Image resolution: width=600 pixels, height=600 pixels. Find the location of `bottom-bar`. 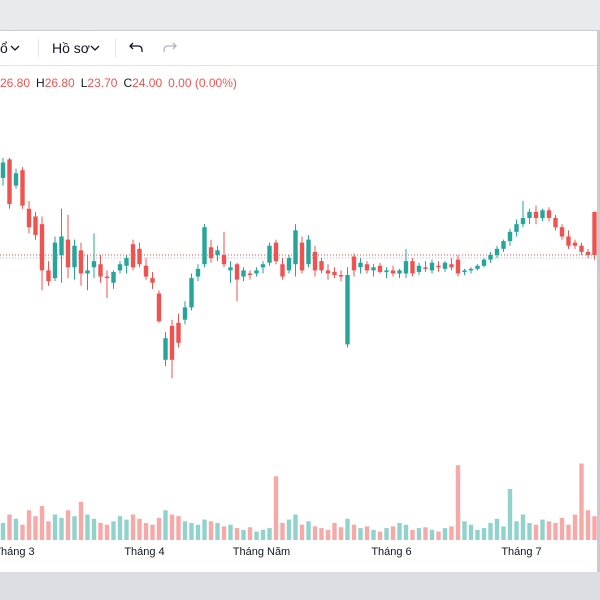

bottom-bar is located at coordinates (300, 586).